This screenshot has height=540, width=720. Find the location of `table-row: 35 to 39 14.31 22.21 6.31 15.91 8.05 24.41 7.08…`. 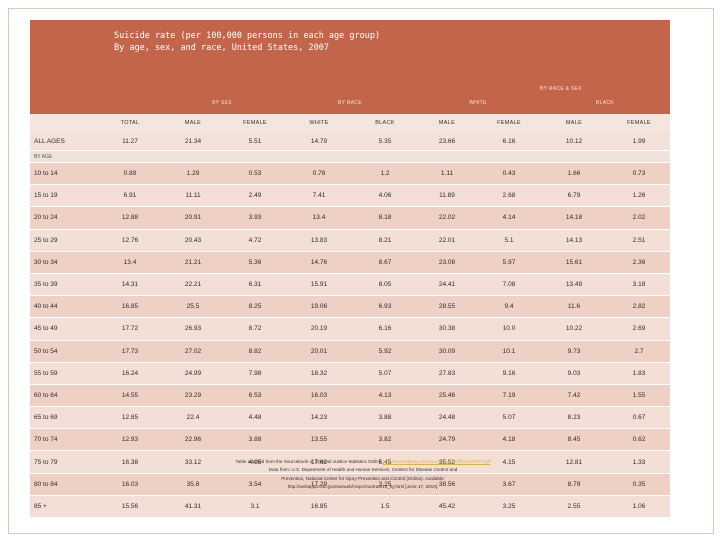

table-row: 35 to 39 14.31 22.21 6.31 15.91 8.05 24.41 7.08… is located at coordinates (350, 285).